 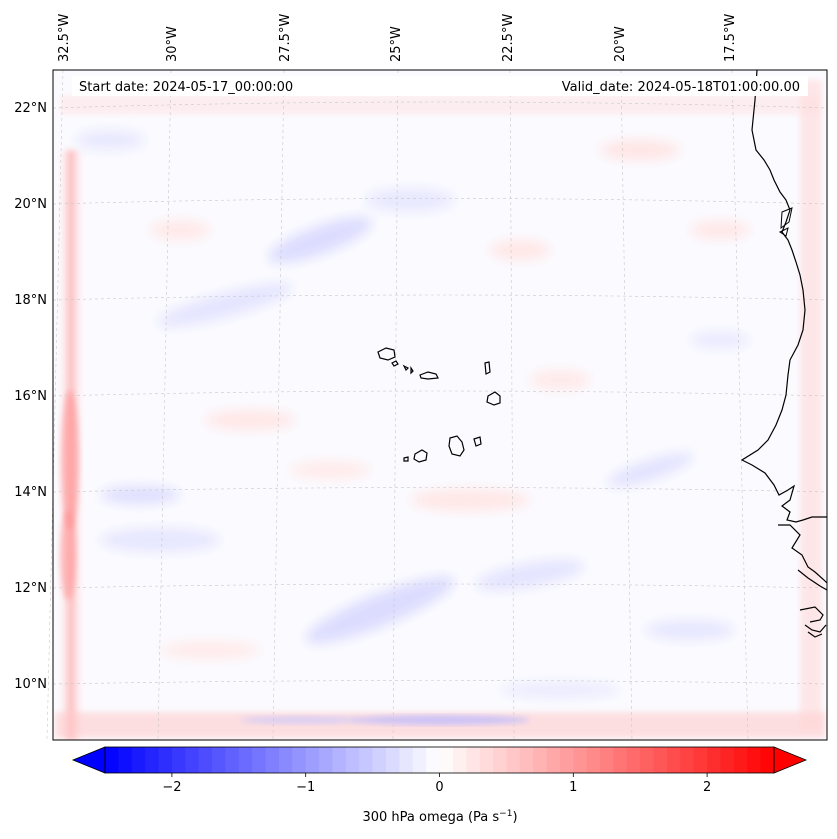 I want to click on valid-date-label: Valid_date: 2024-05-18T01:00:00.00, so click(x=681, y=87).